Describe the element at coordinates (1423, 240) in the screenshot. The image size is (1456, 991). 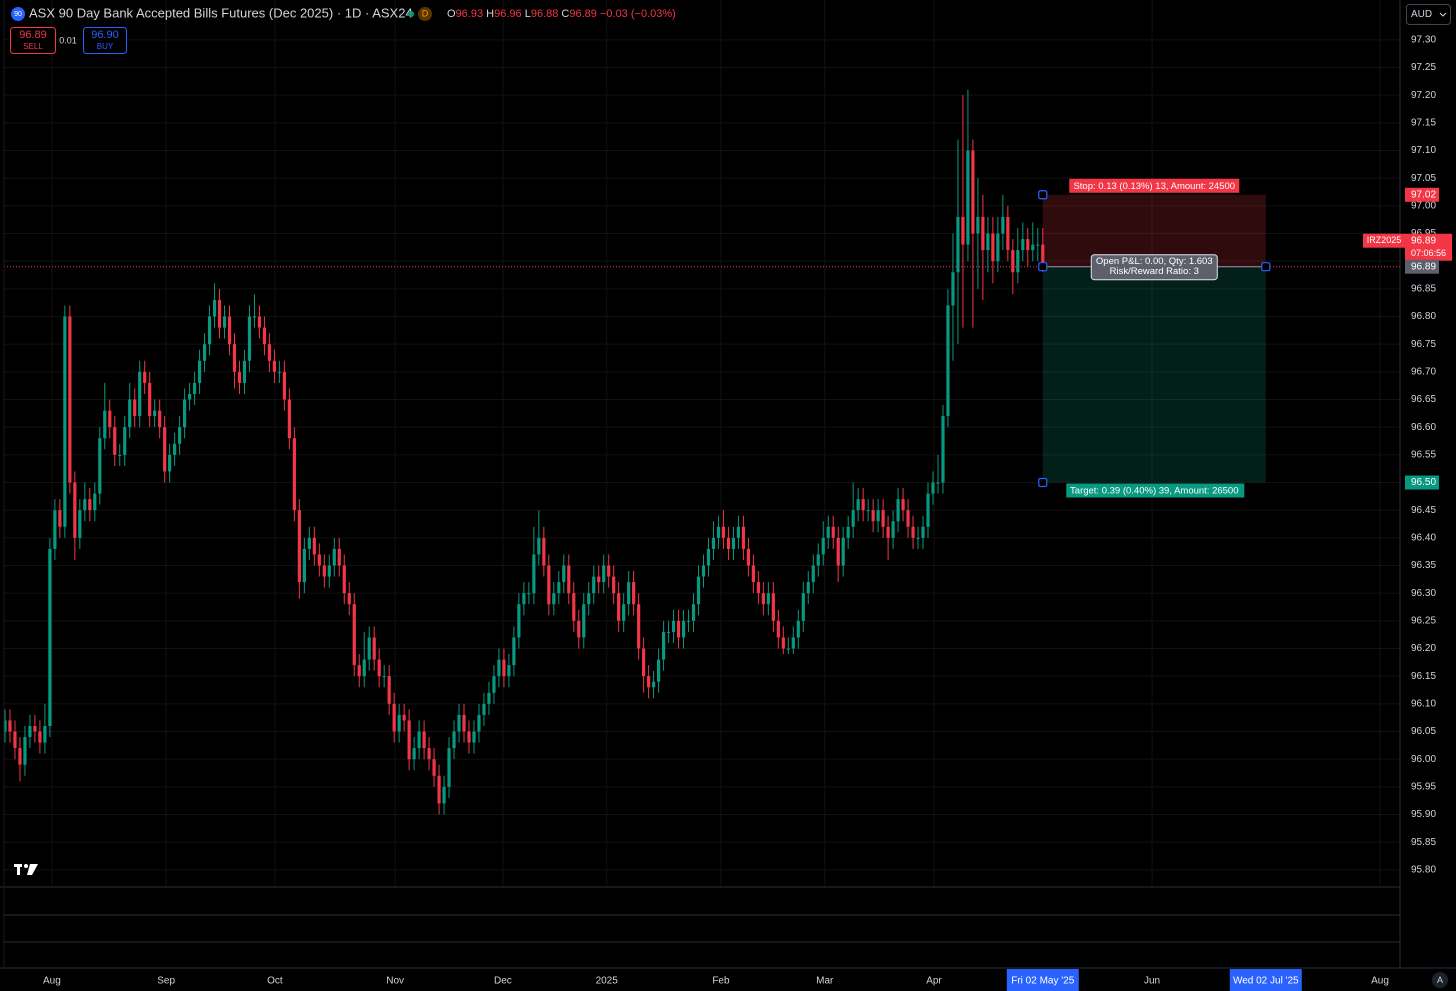
I see `last-price: 96.89` at that location.